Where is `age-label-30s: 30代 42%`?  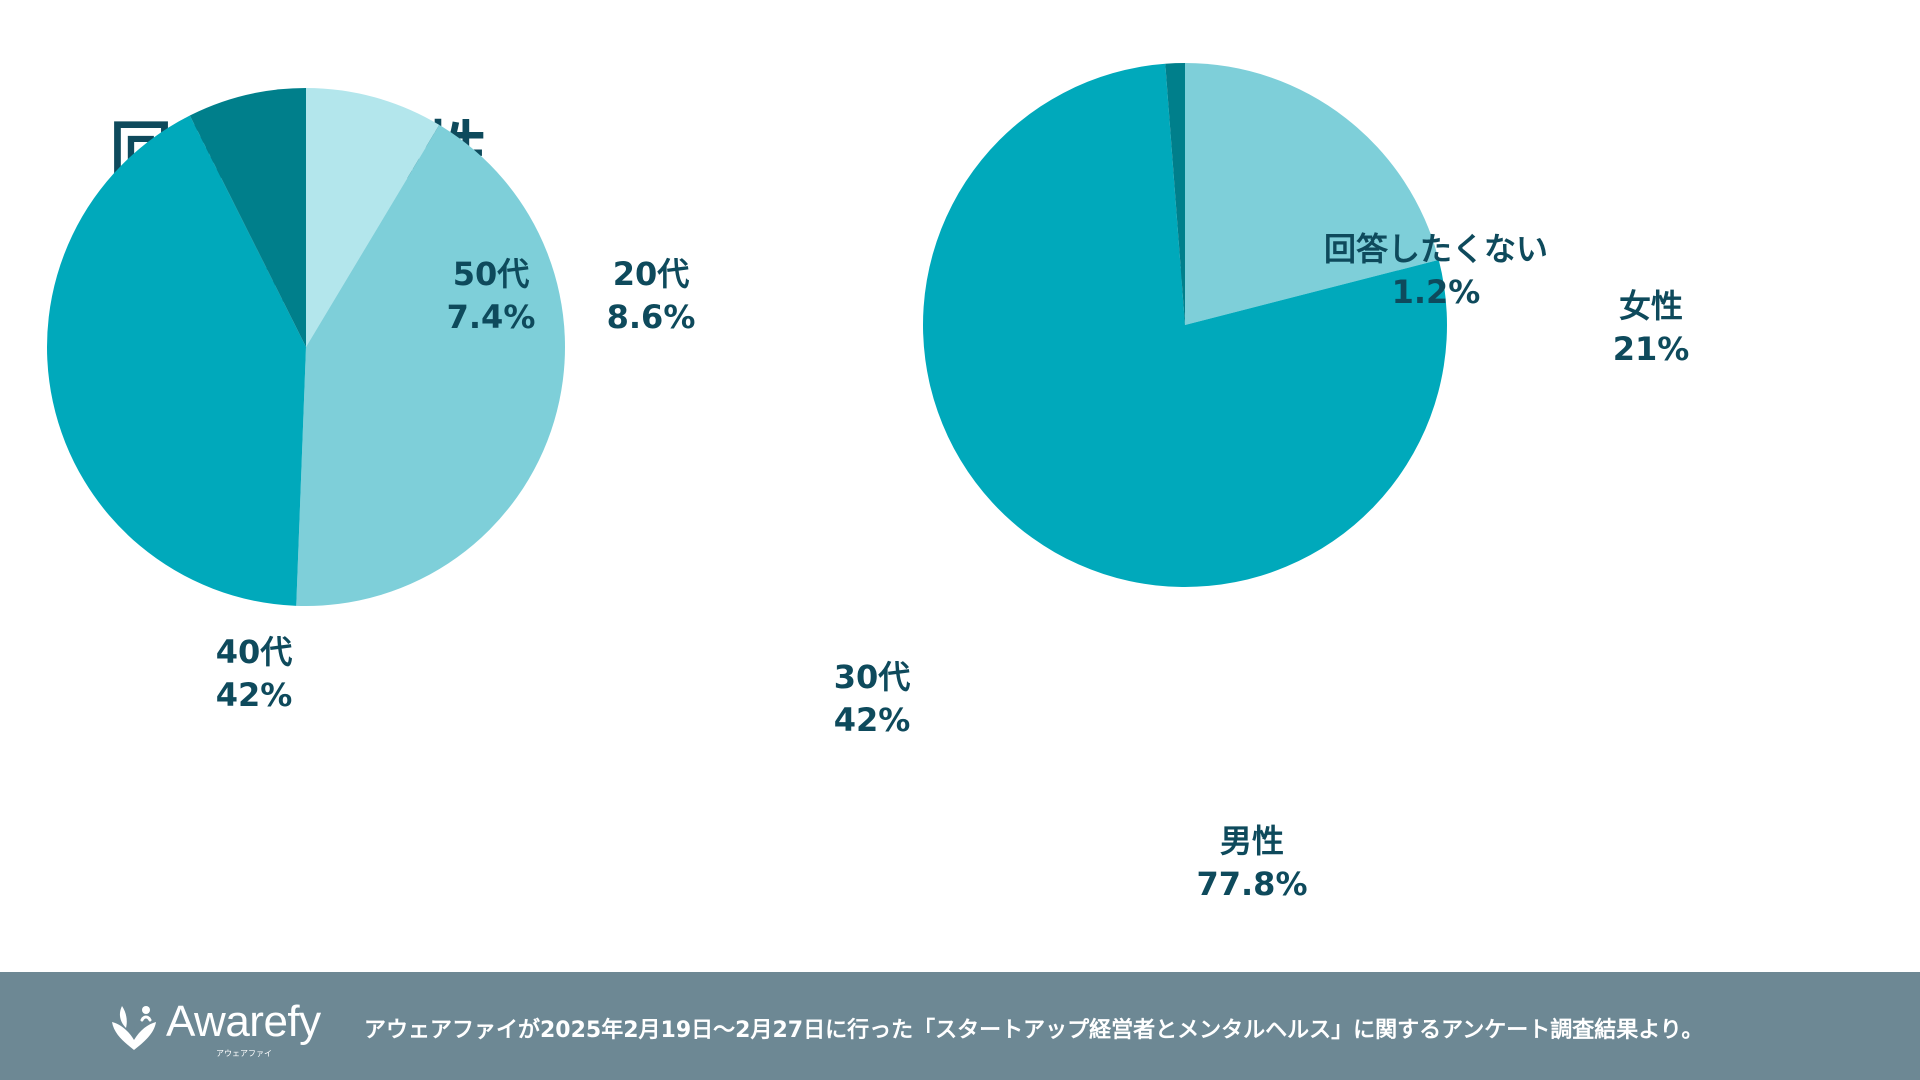
age-label-30s: 30代 42% is located at coordinates (872, 698).